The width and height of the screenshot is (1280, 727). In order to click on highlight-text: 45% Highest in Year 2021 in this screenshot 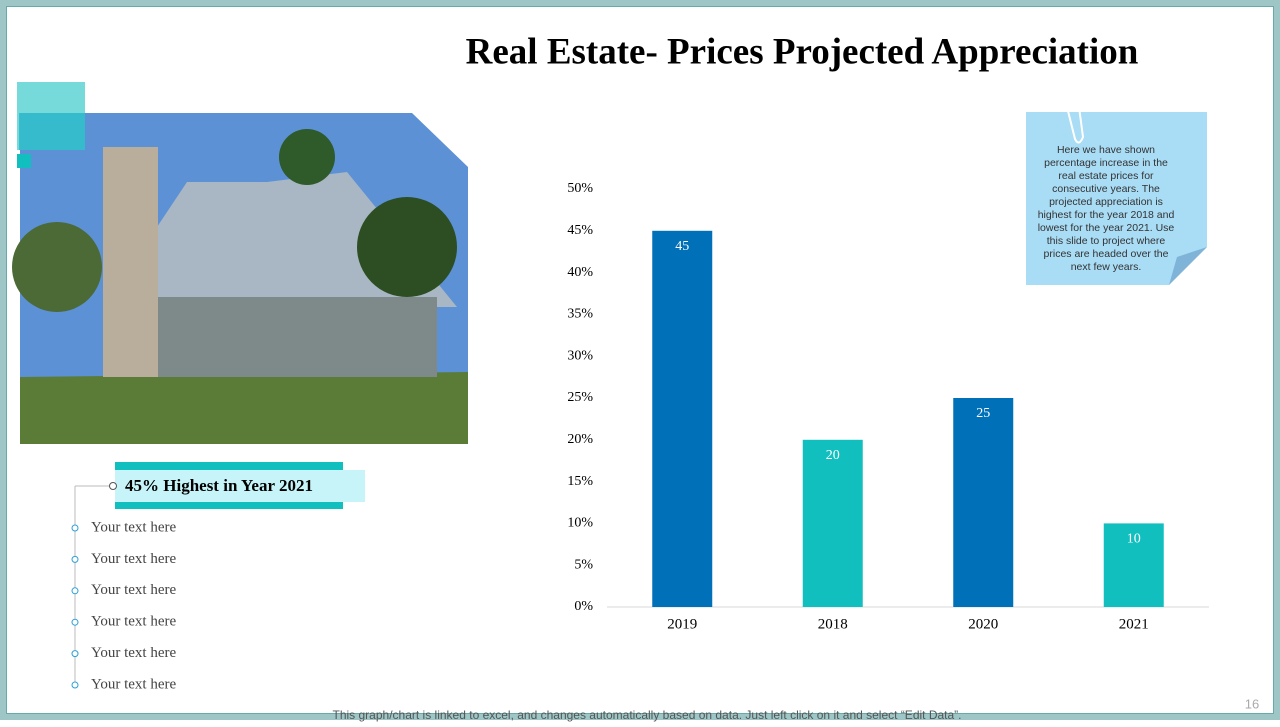, I will do `click(219, 485)`.